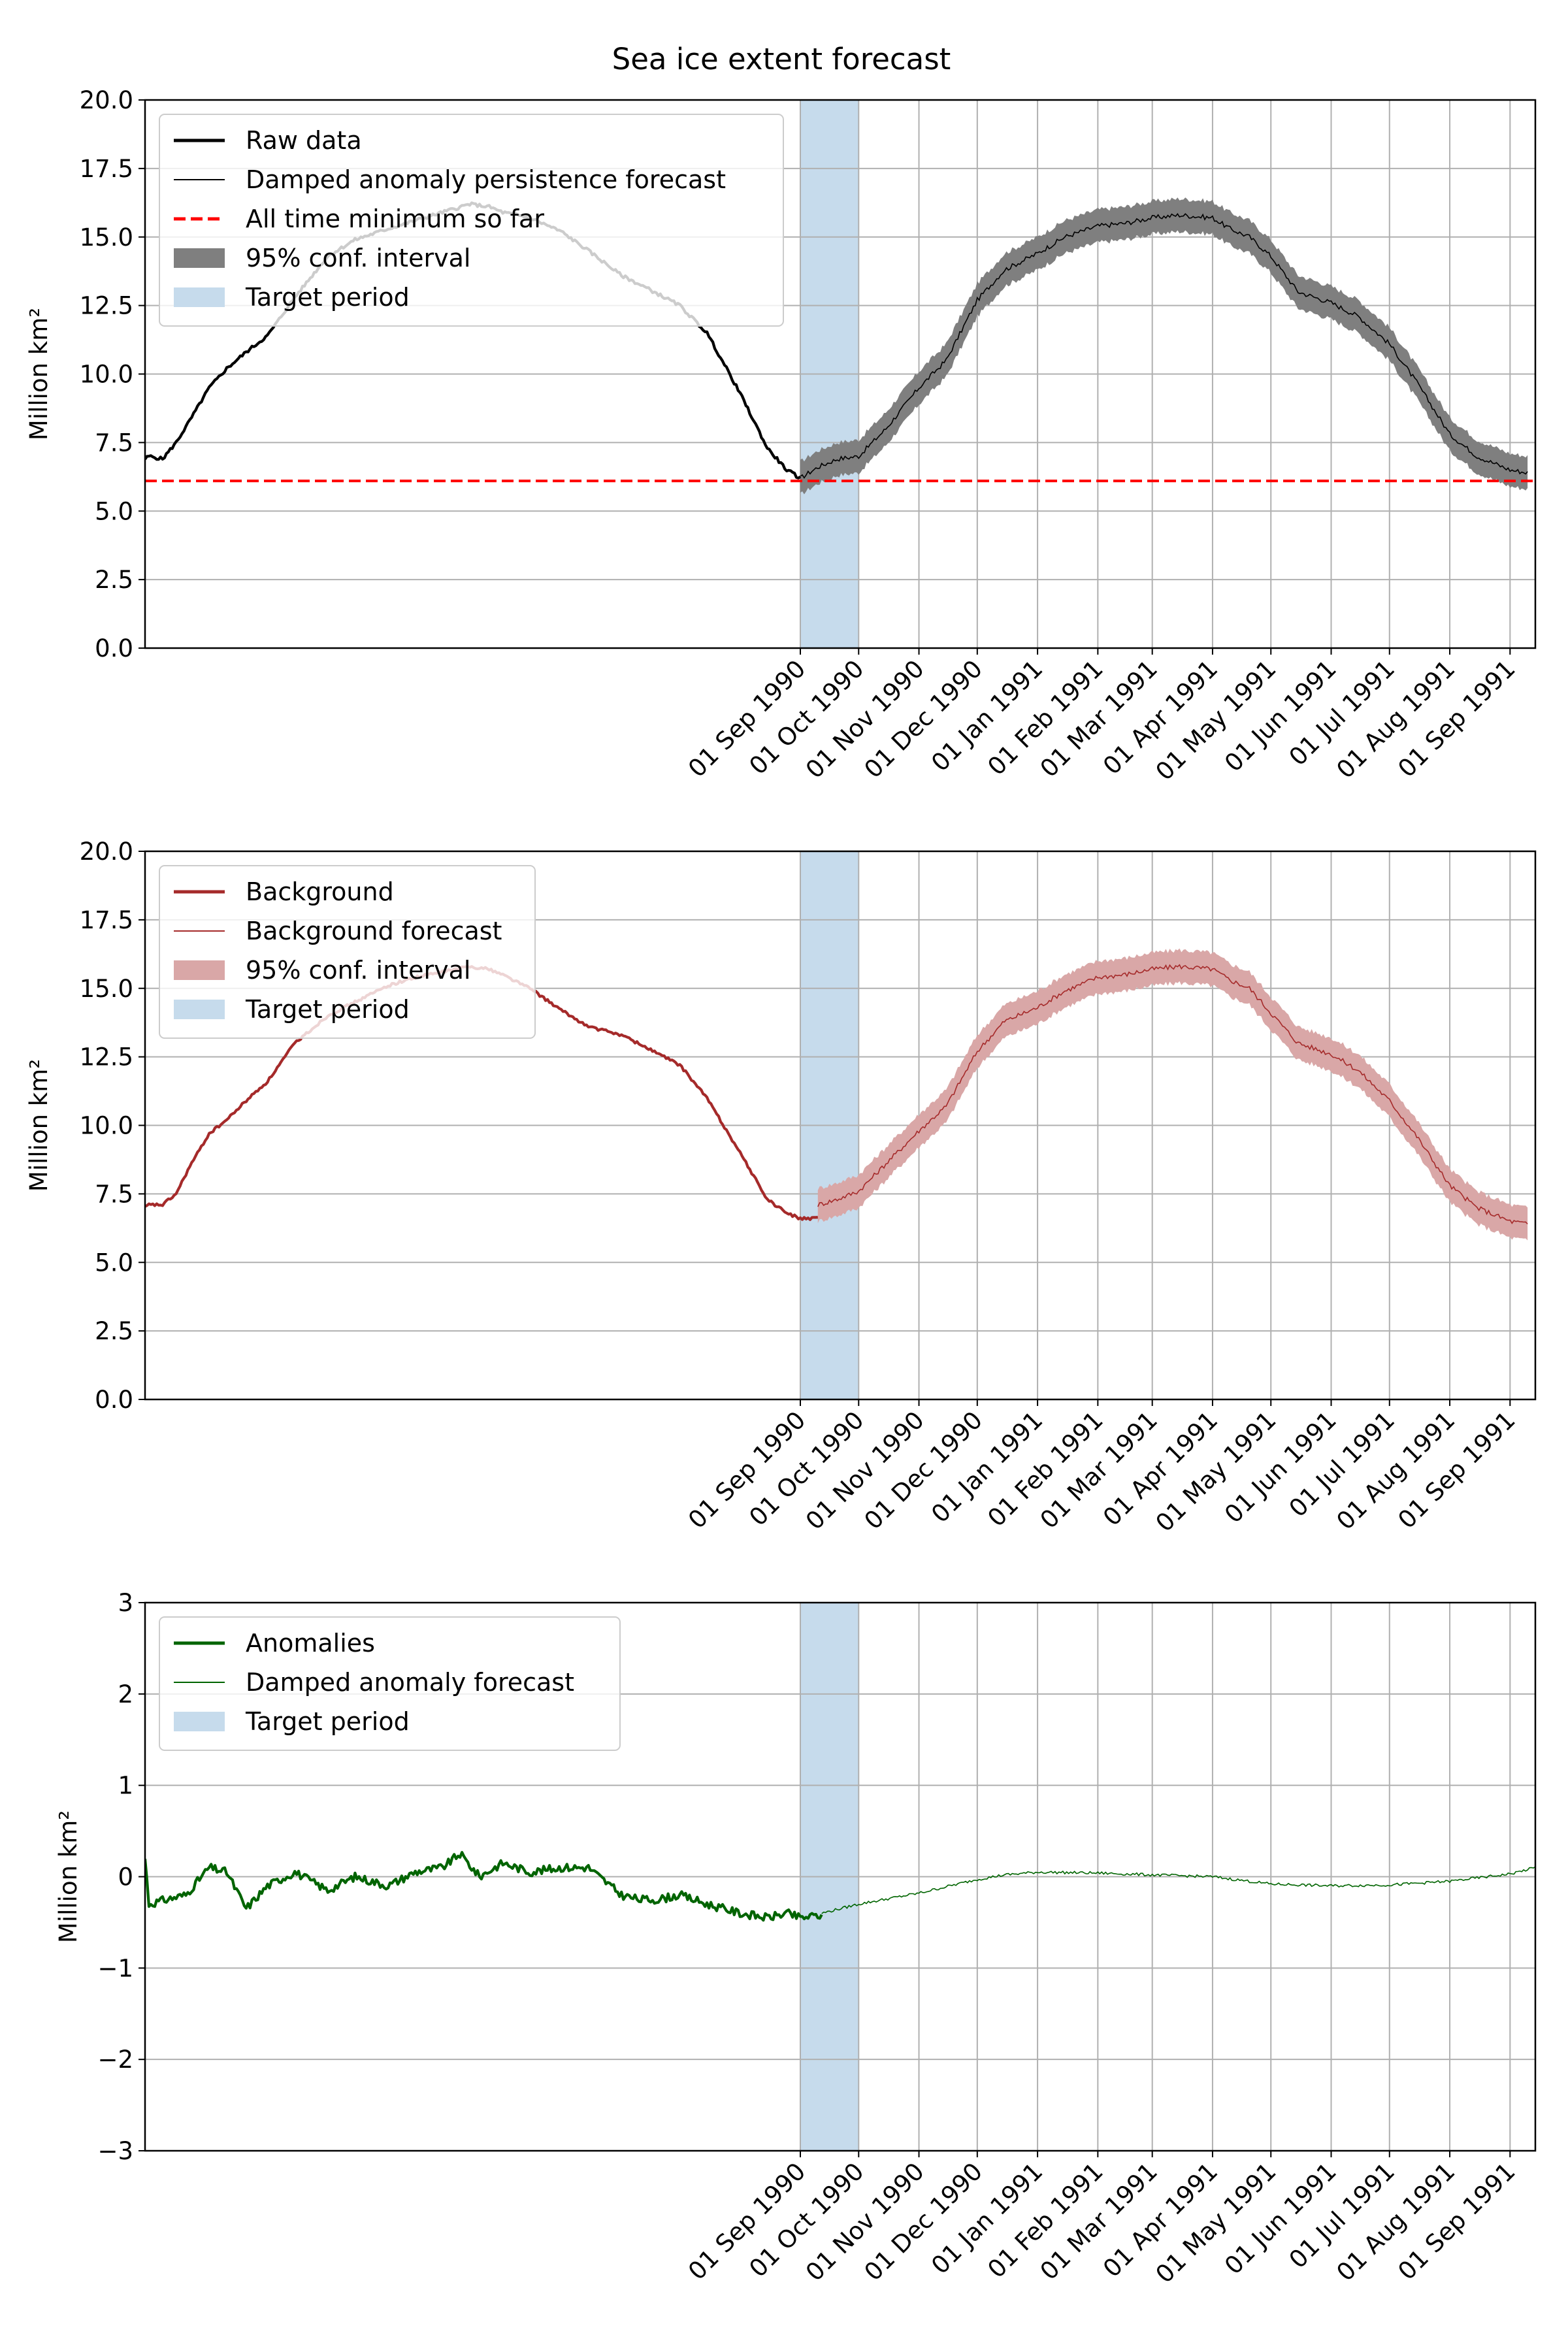  I want to click on y-tick-label: −2, so click(115, 2060).